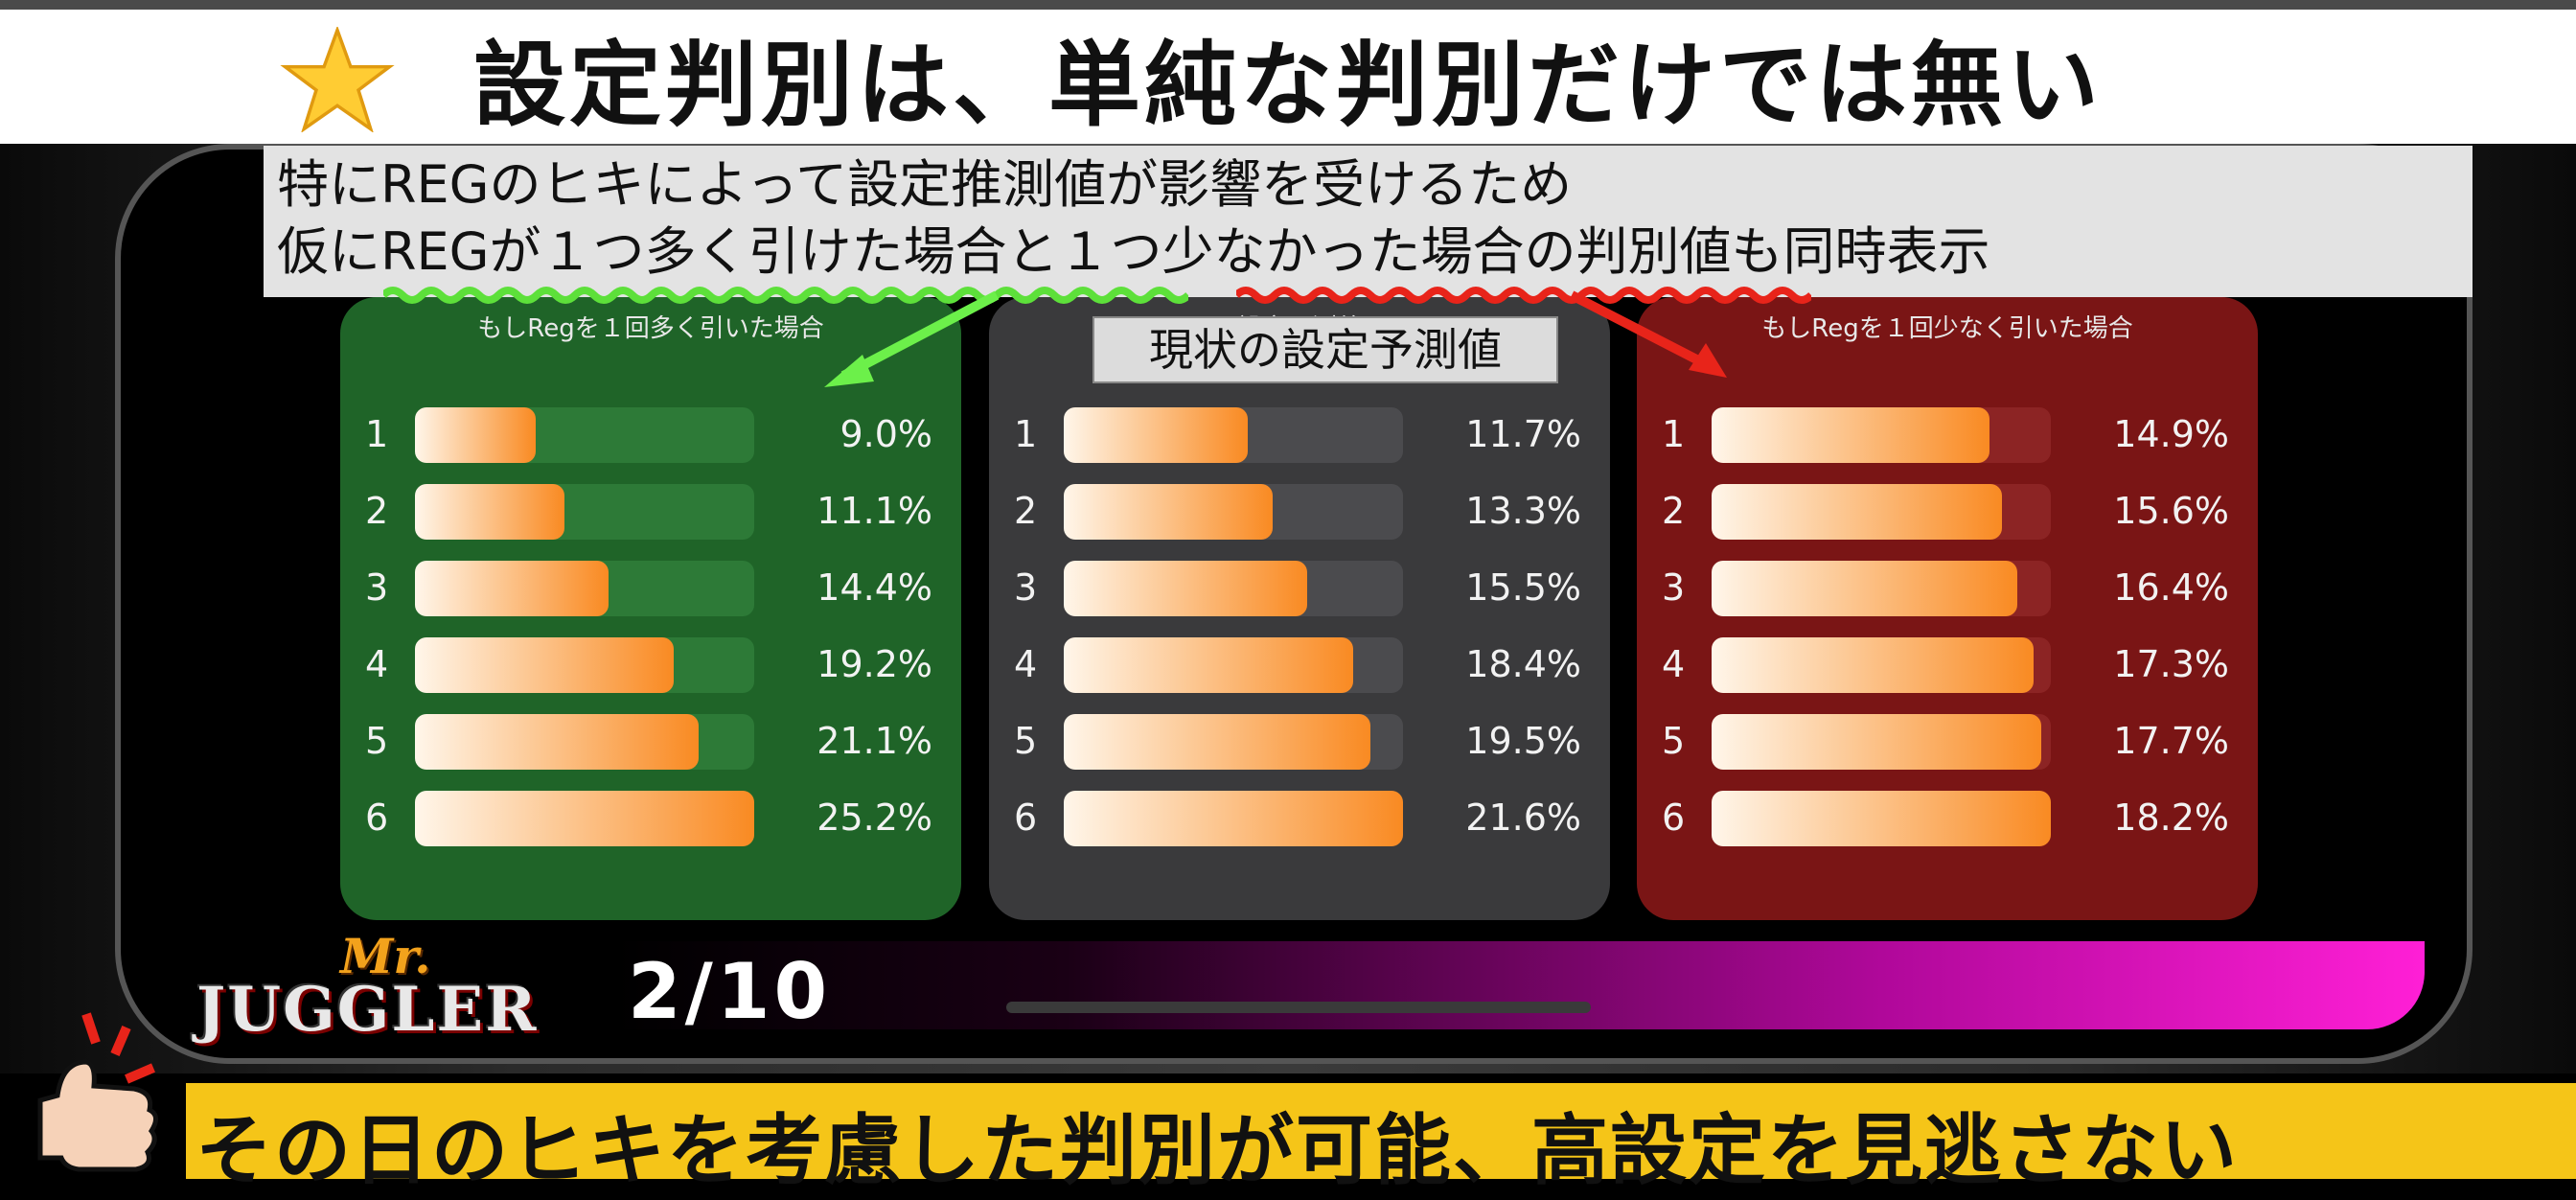 Image resolution: width=2576 pixels, height=1200 pixels. I want to click on explanation-line-2: 仮にREGが１つ多く引けた場合と１つ少なかった場合の判別値も同時表示, so click(1133, 251).